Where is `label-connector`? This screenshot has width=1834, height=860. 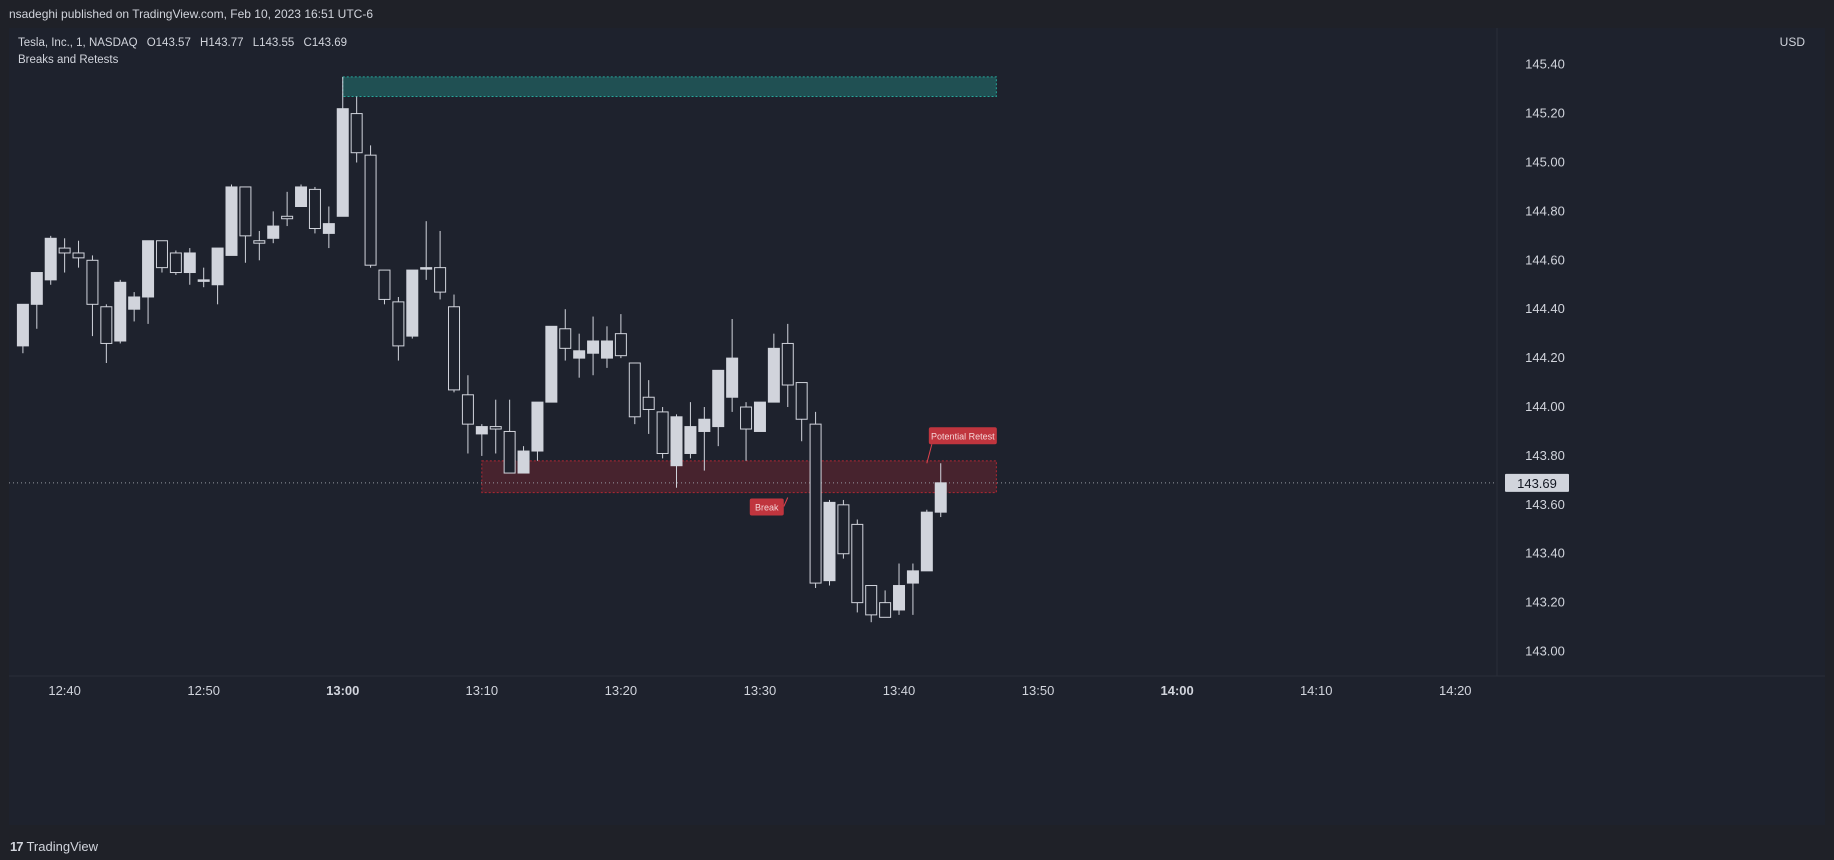 label-connector is located at coordinates (786, 502).